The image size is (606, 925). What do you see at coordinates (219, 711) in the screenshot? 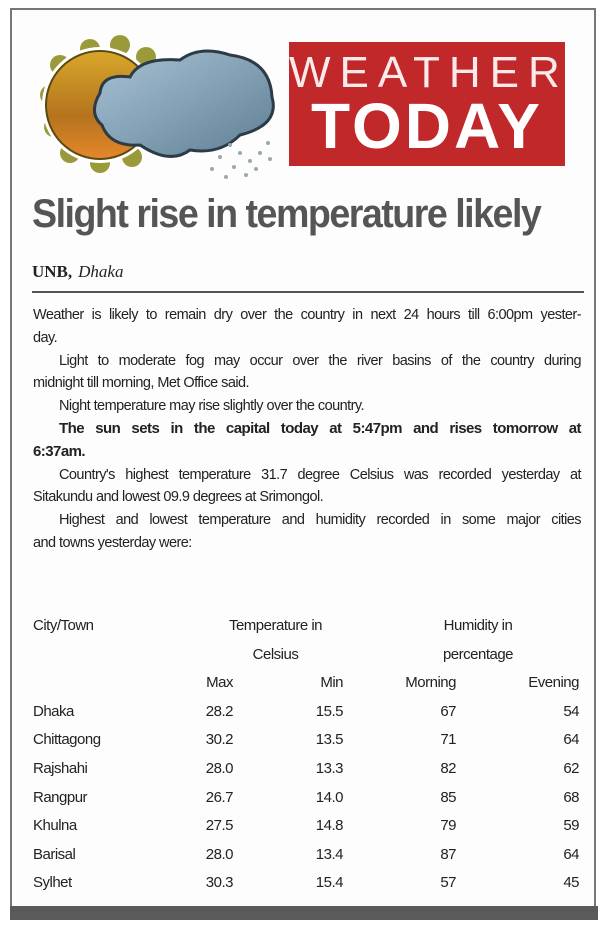
I see `max-cell: 28.2` at bounding box center [219, 711].